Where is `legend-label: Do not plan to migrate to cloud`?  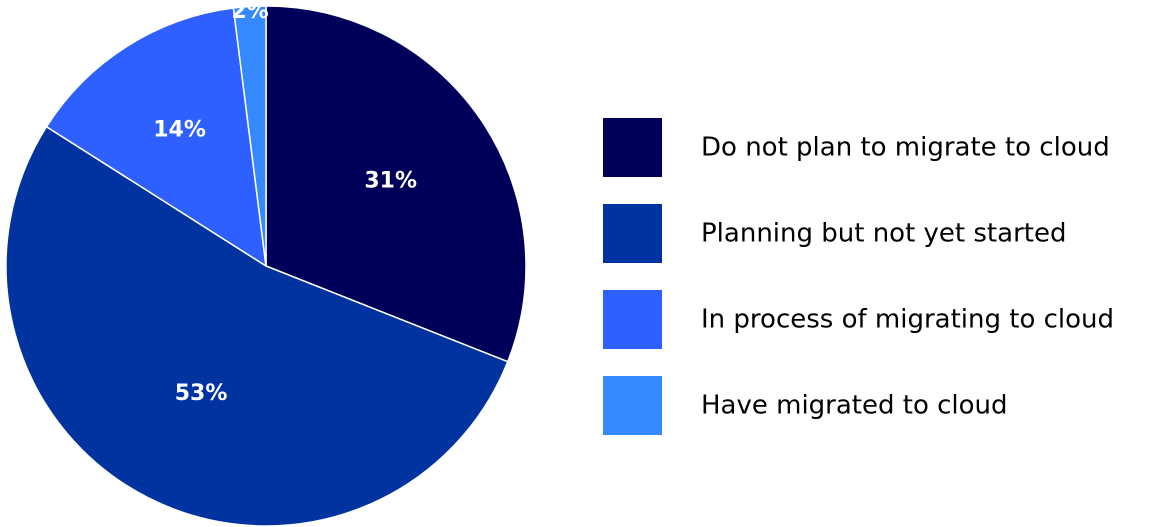
legend-label: Do not plan to migrate to cloud is located at coordinates (905, 148).